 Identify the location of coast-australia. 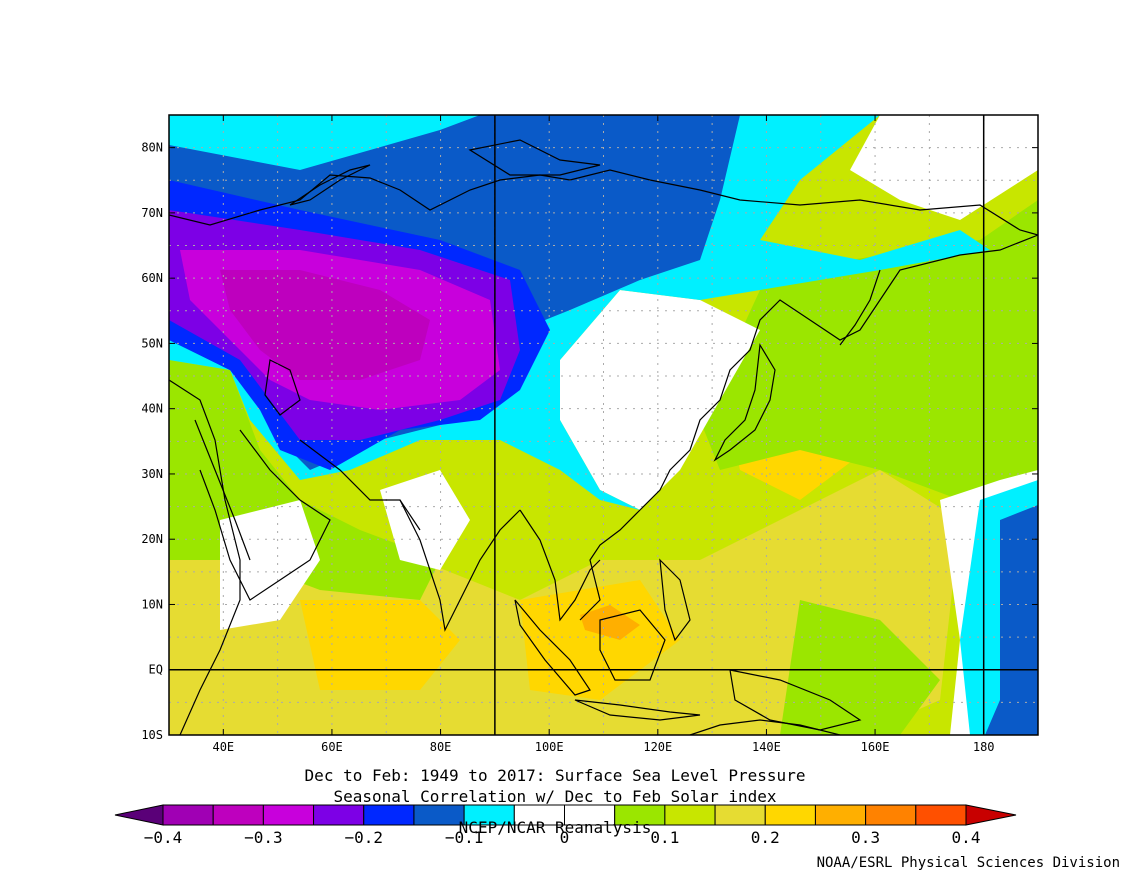
(765, 727).